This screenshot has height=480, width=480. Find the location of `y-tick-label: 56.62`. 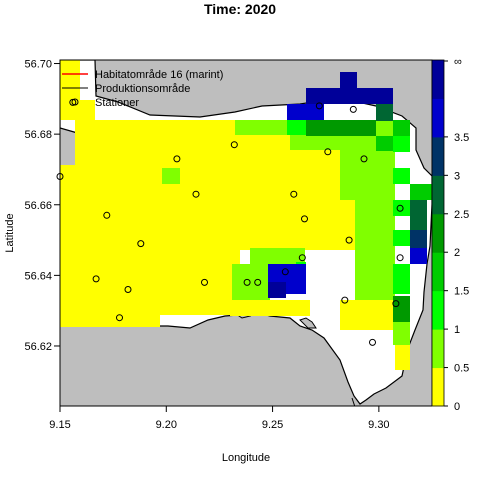

y-tick-label: 56.62 is located at coordinates (38, 347).